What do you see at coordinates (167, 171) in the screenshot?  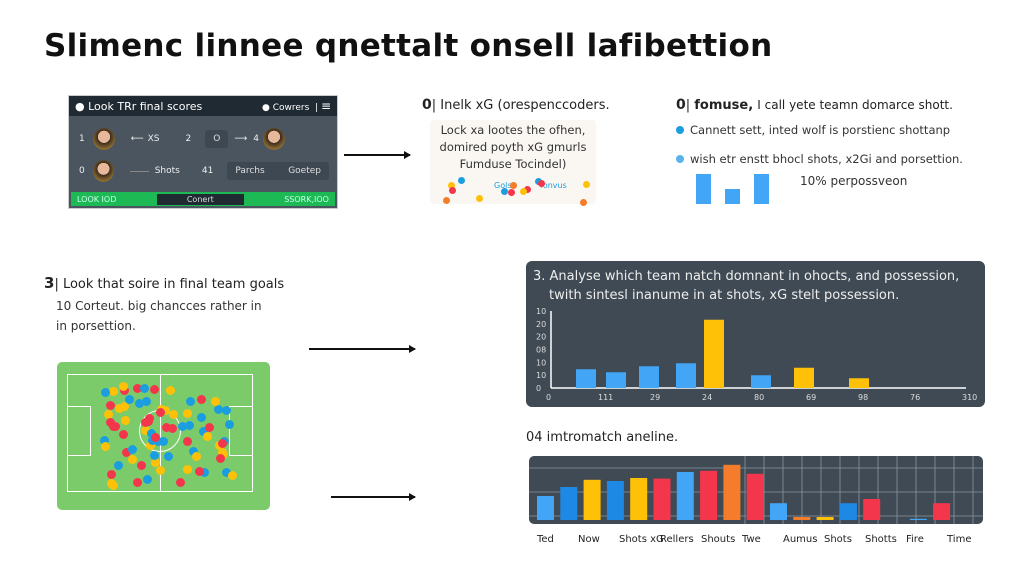 I see `row-label: Shots` at bounding box center [167, 171].